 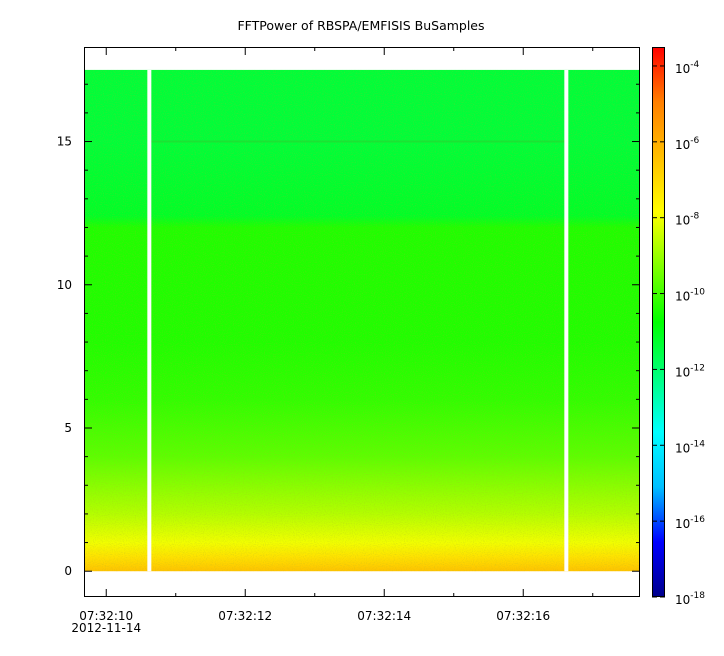 I want to click on x-tick-label: 07:32:16, so click(x=523, y=616).